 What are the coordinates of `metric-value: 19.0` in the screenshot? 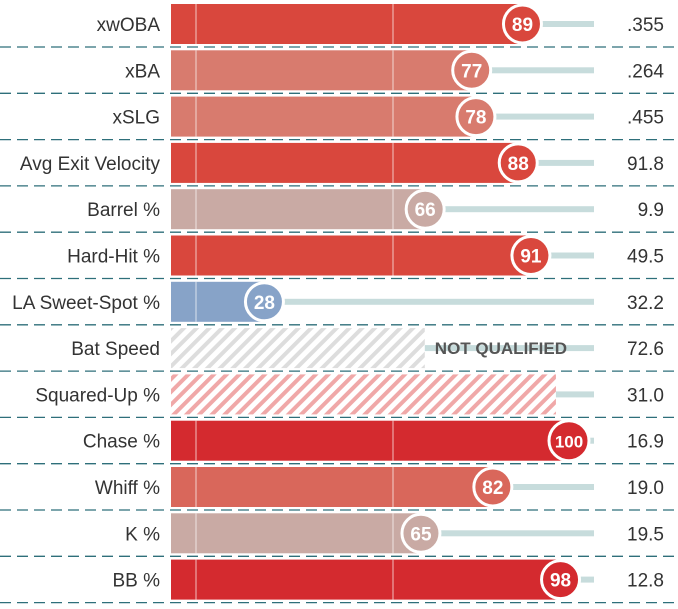 It's located at (645, 488).